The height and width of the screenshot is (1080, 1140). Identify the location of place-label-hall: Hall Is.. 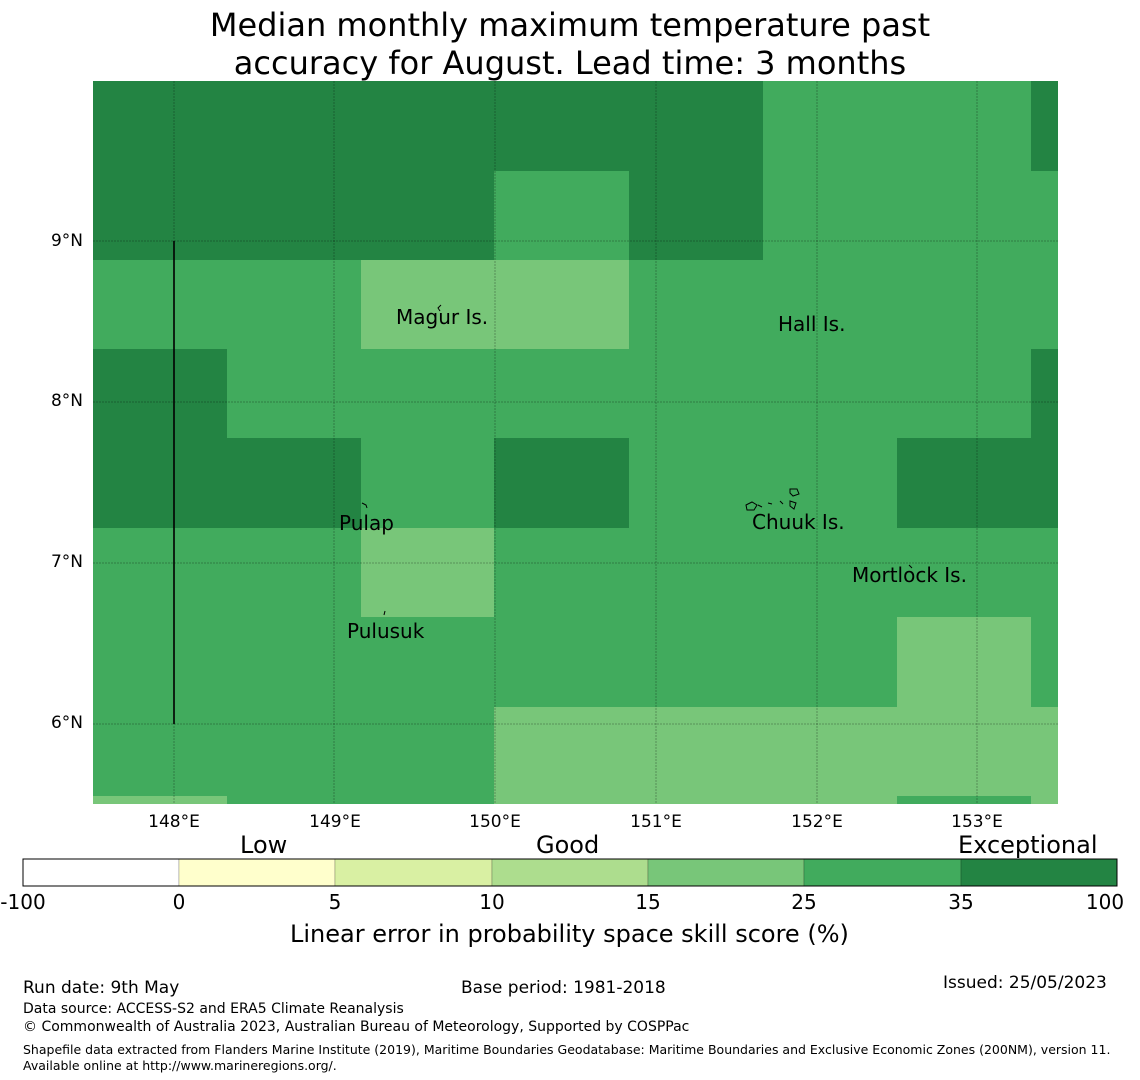
(812, 324).